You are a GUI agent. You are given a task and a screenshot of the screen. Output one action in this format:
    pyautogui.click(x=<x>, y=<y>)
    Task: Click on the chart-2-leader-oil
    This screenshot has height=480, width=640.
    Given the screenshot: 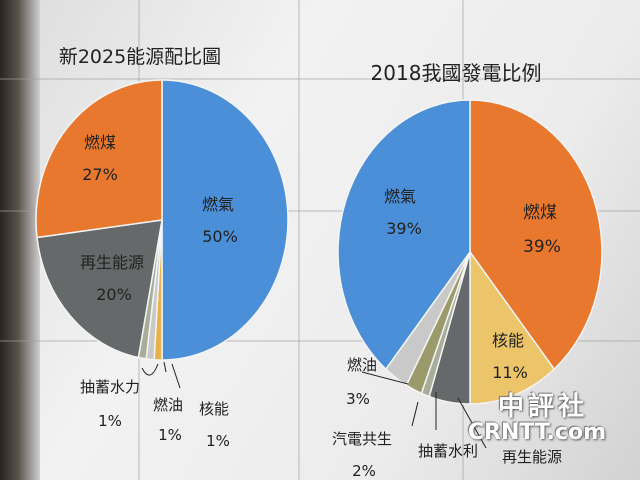 What is the action you would take?
    pyautogui.click(x=385, y=378)
    